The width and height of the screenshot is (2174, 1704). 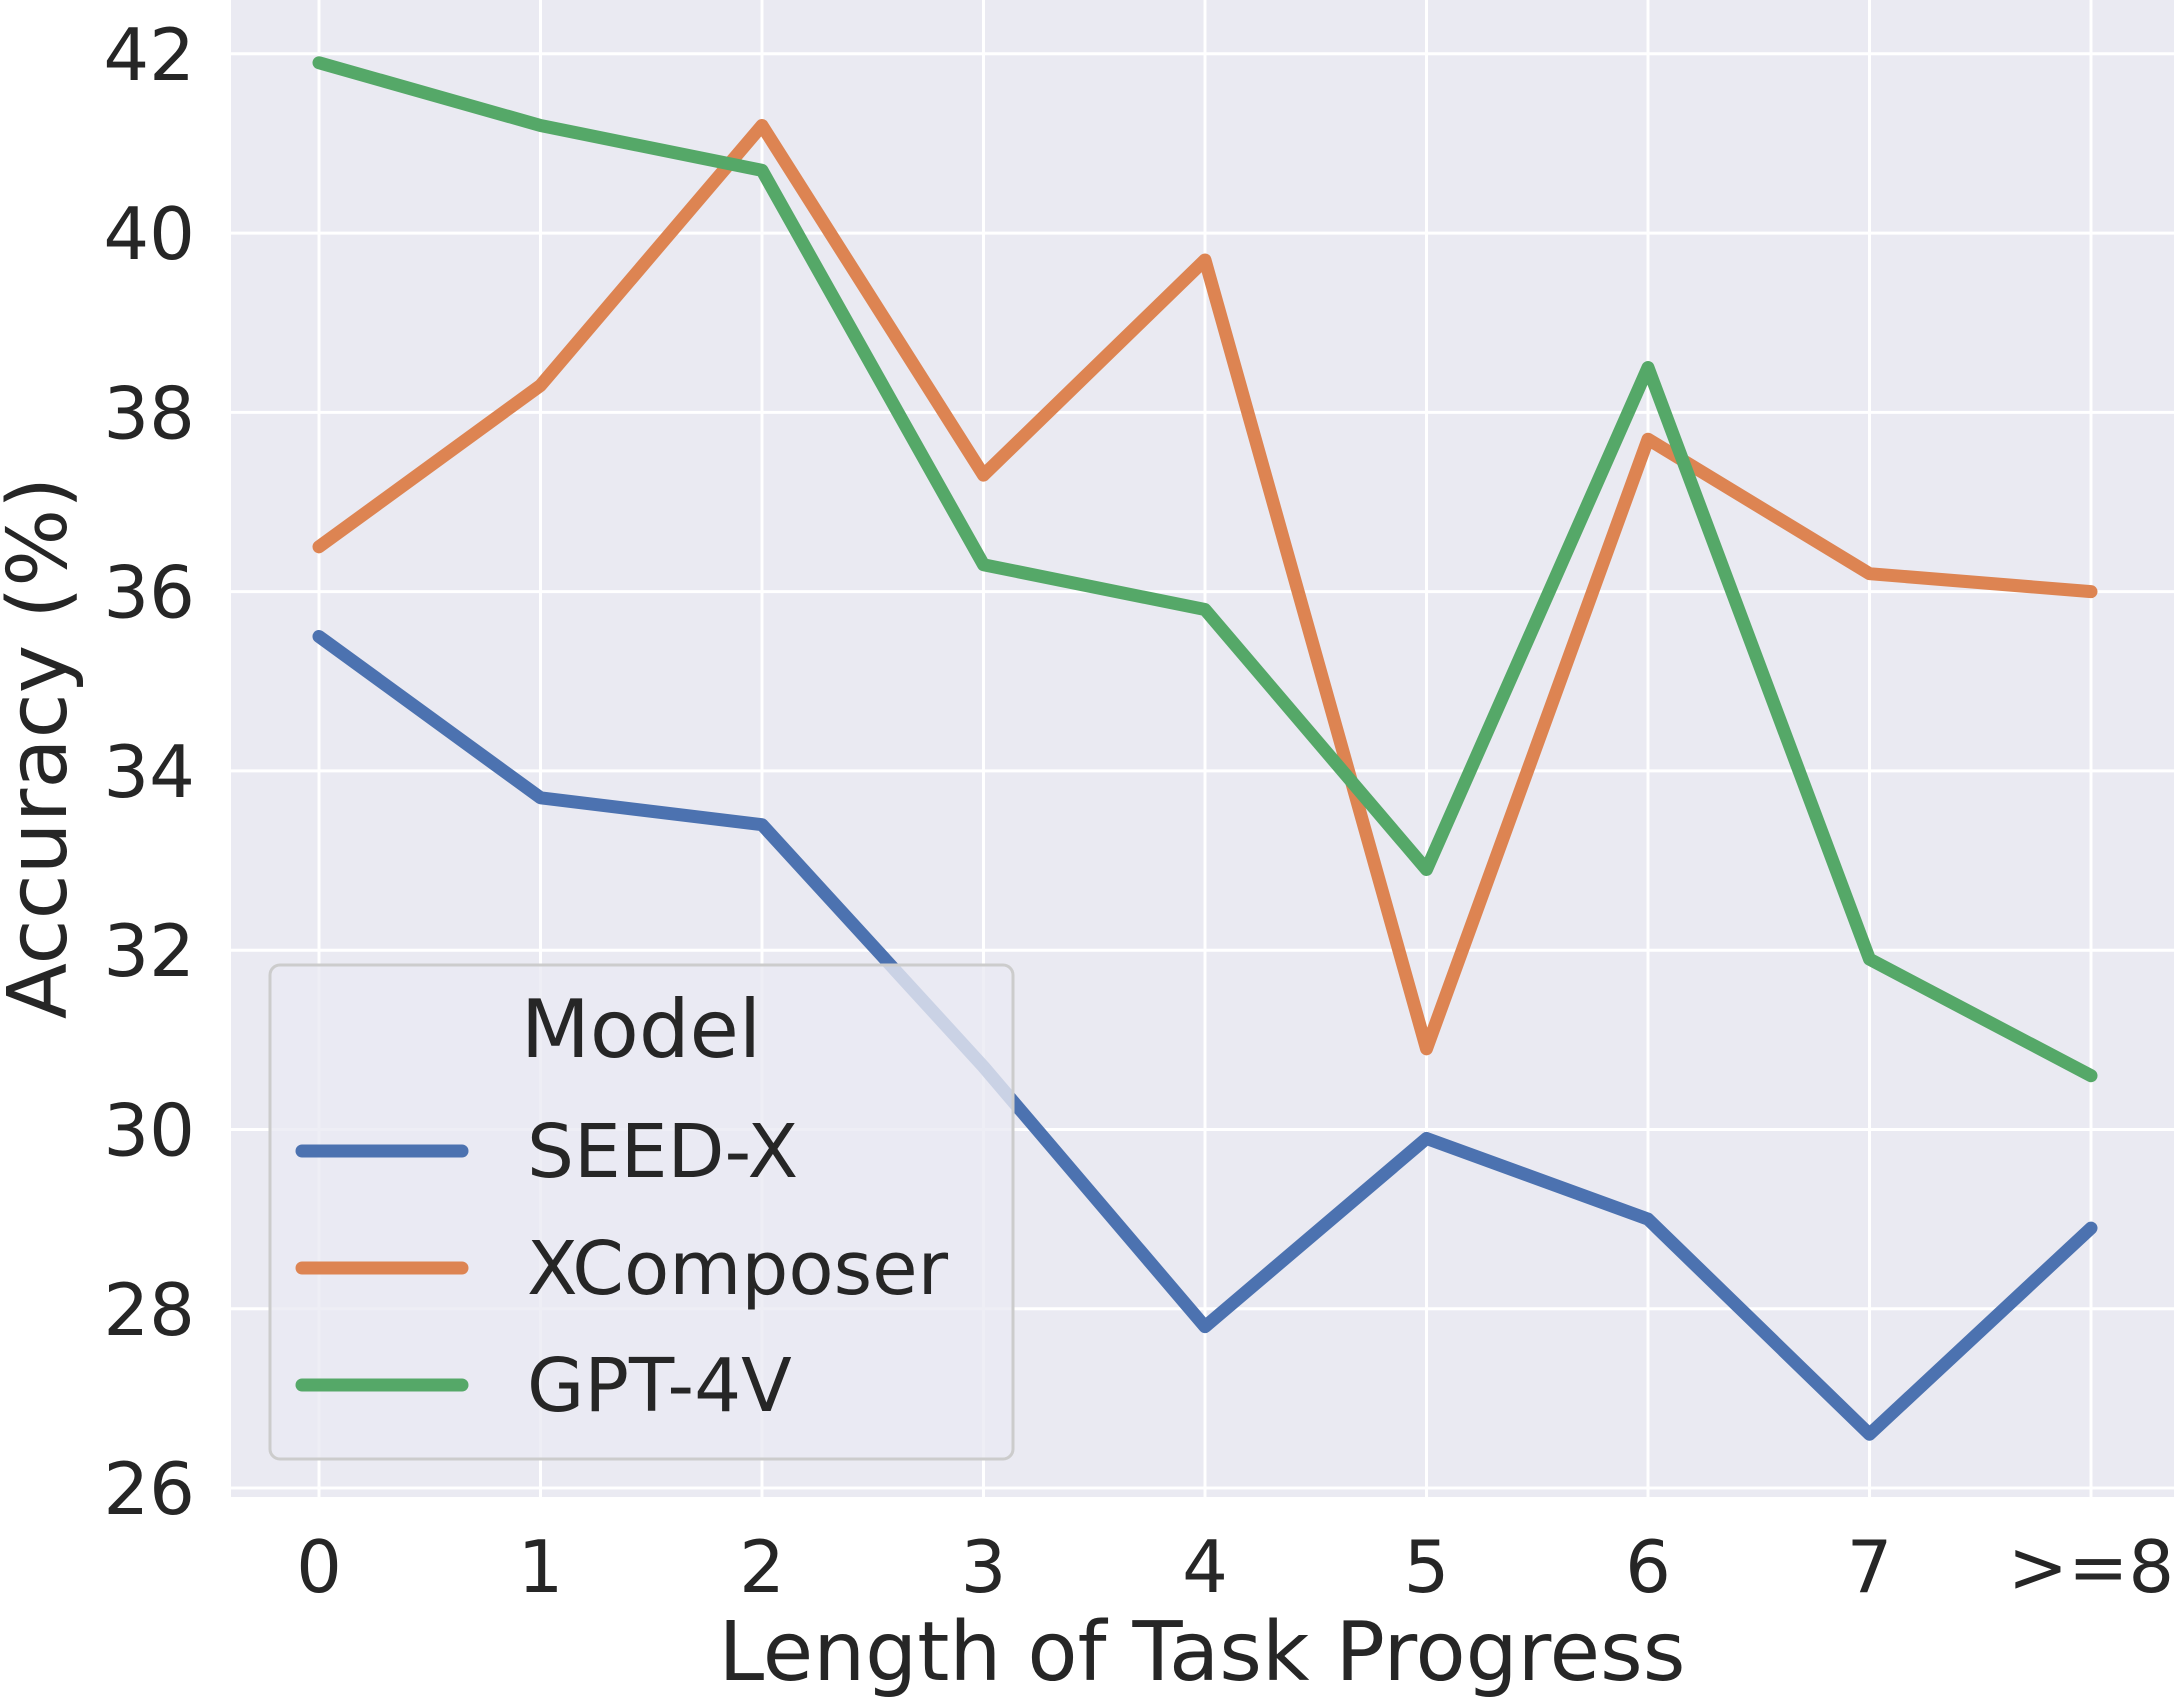 What do you see at coordinates (149, 234) in the screenshot?
I see `y-tick-label: 40` at bounding box center [149, 234].